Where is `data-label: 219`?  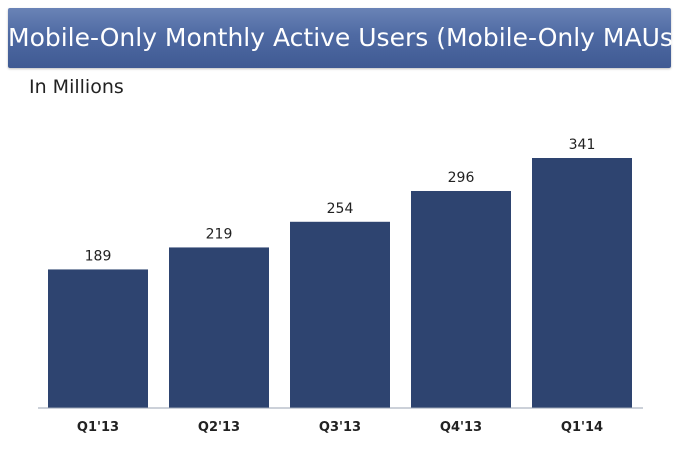
data-label: 219 is located at coordinates (219, 234).